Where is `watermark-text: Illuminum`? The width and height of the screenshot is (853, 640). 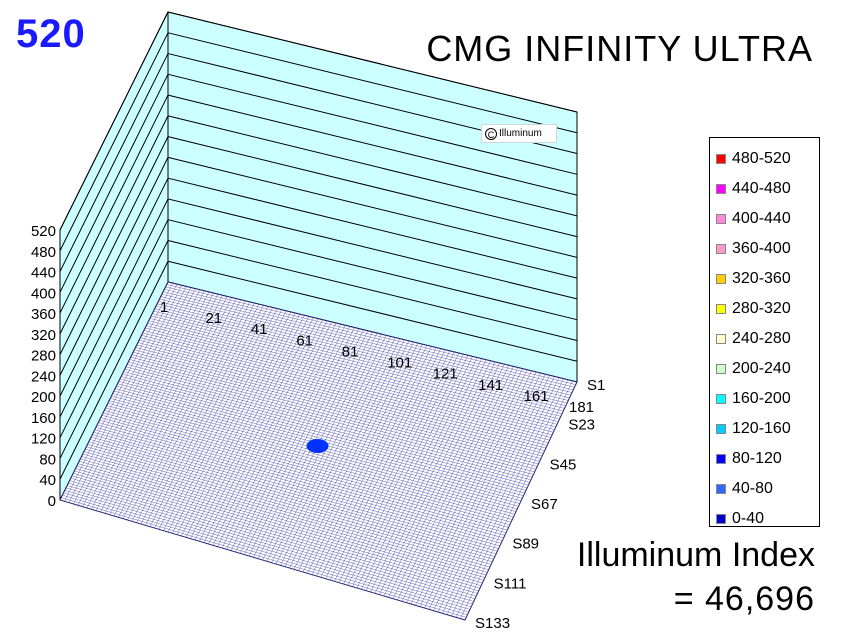 watermark-text: Illuminum is located at coordinates (520, 133).